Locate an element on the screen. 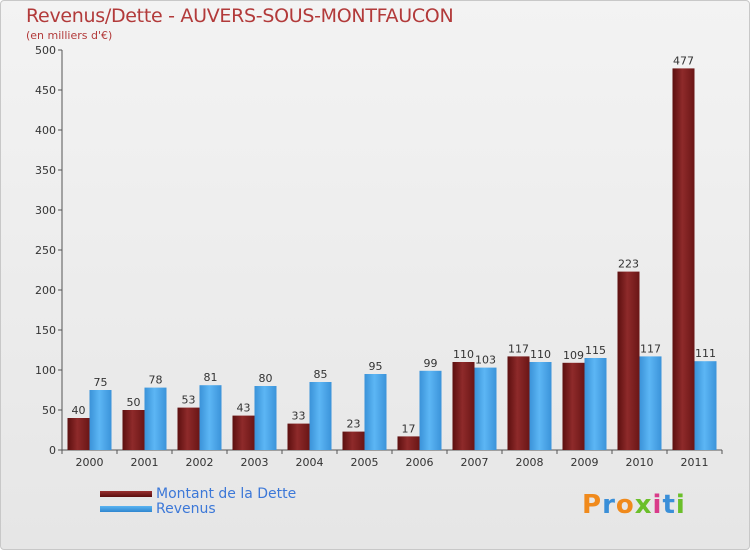 The width and height of the screenshot is (750, 550). x-tick-label: 2003 is located at coordinates (255, 462).